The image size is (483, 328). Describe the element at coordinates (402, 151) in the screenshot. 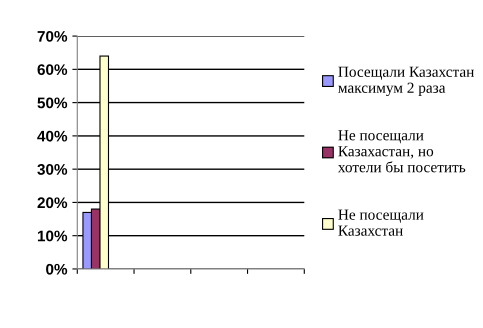

I see `legend-label: Не посещали Казахастан, но хотели бы посетить` at that location.